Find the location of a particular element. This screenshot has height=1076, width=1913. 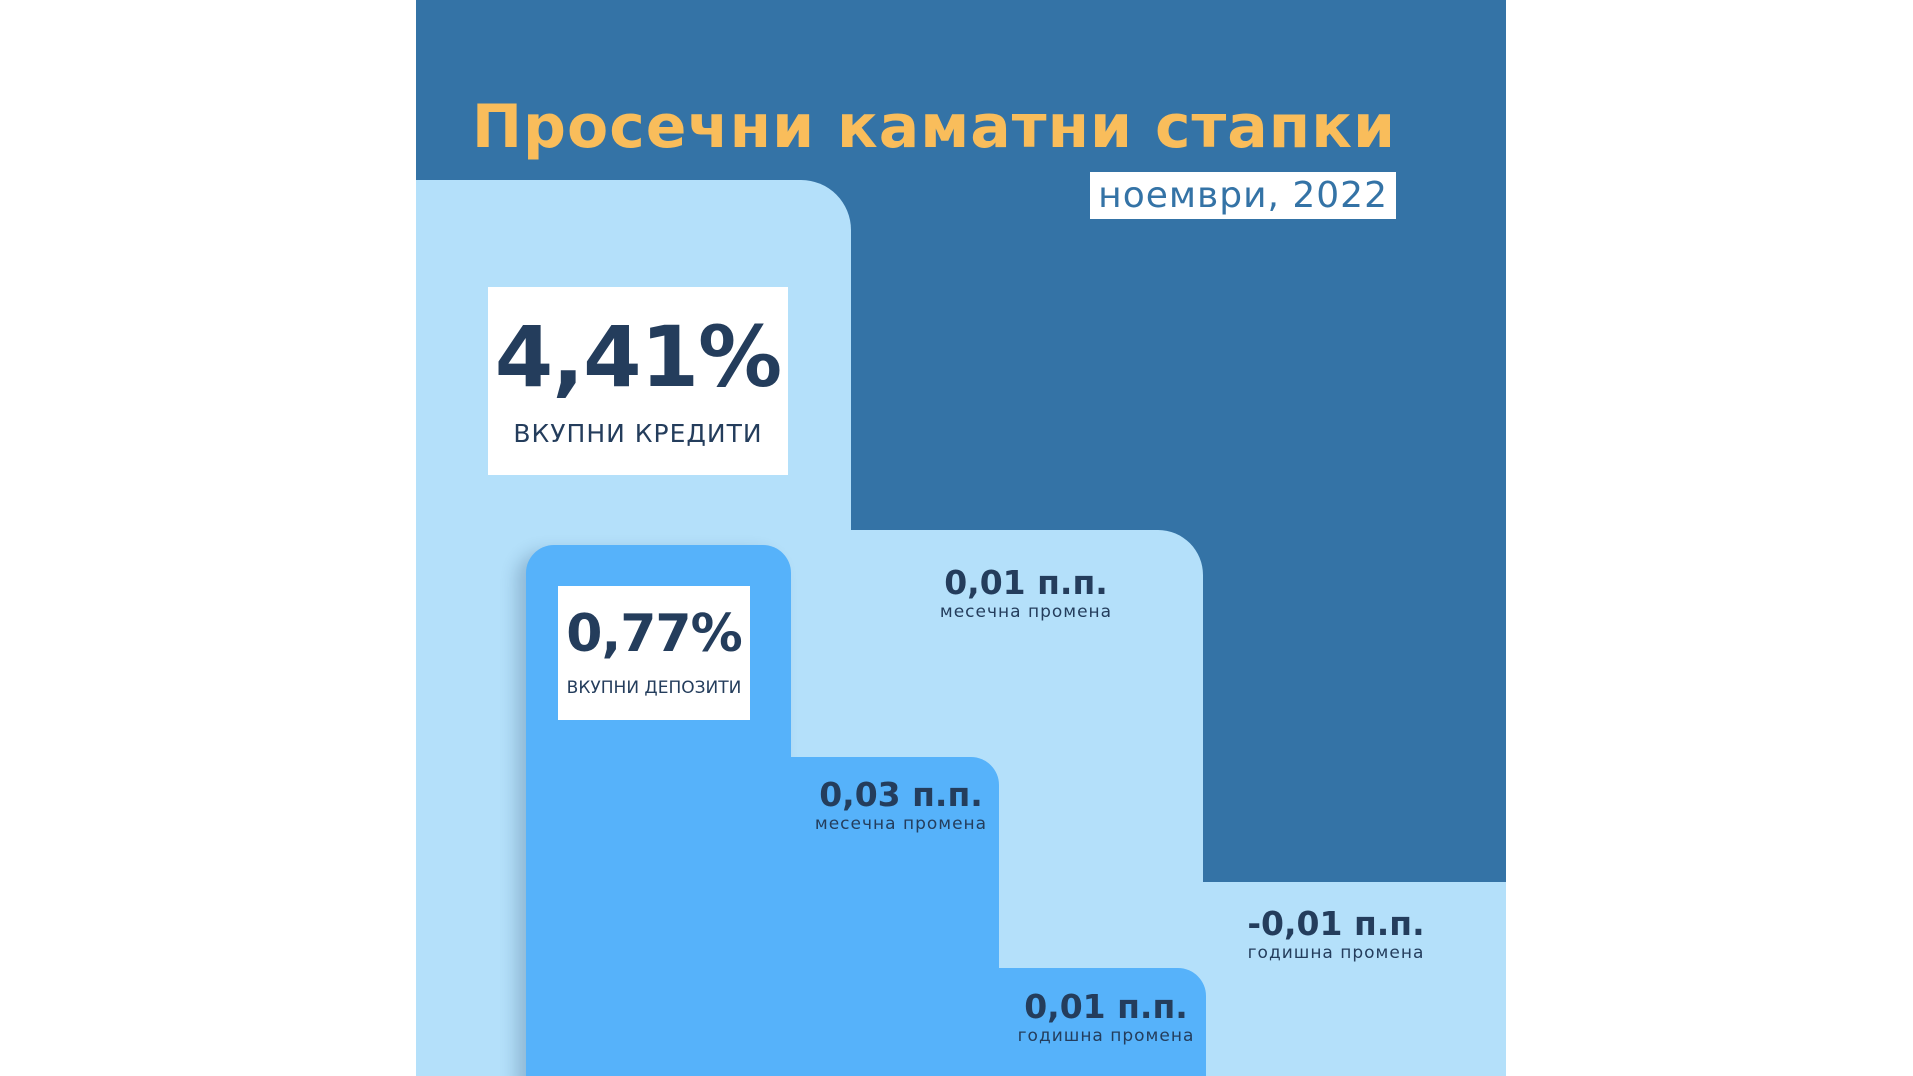

loans-yearly-change: -0,01 п.п. годишна промена is located at coordinates (1336, 934).